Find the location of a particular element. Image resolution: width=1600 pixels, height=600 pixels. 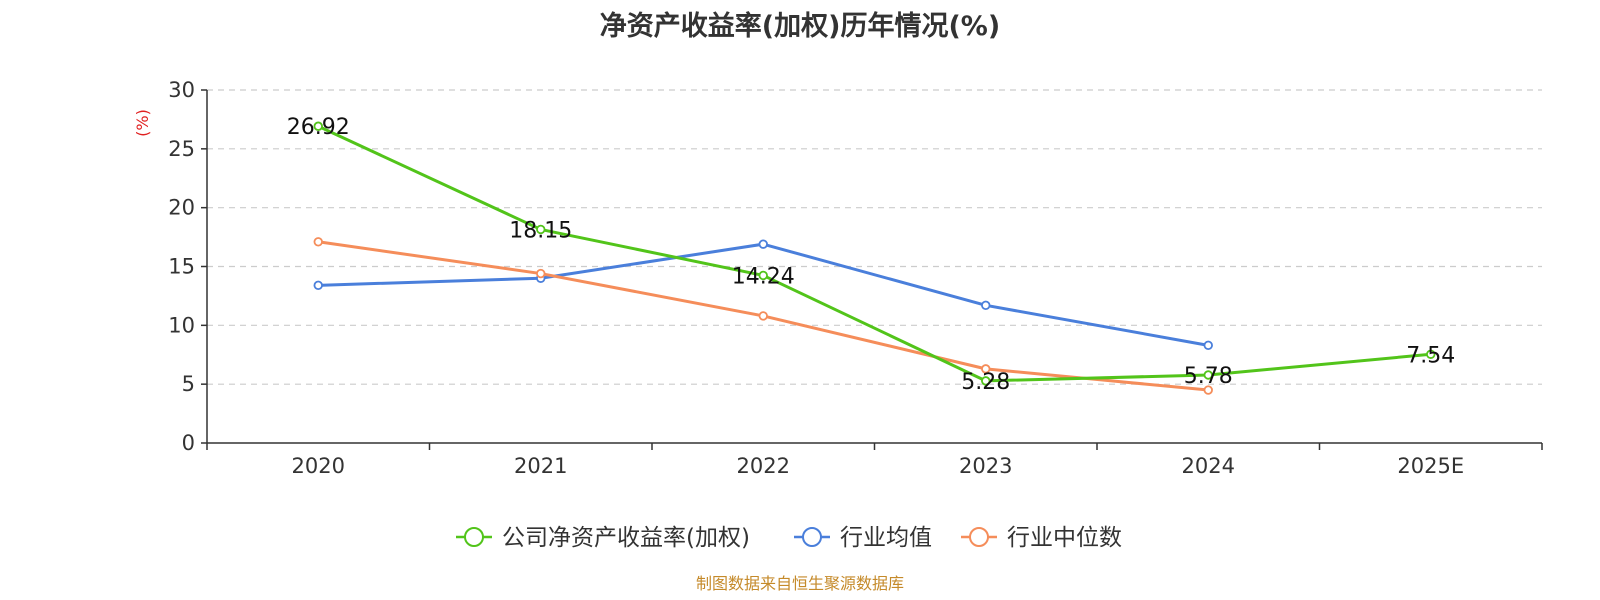

data-label: 18.15 is located at coordinates (540, 230).